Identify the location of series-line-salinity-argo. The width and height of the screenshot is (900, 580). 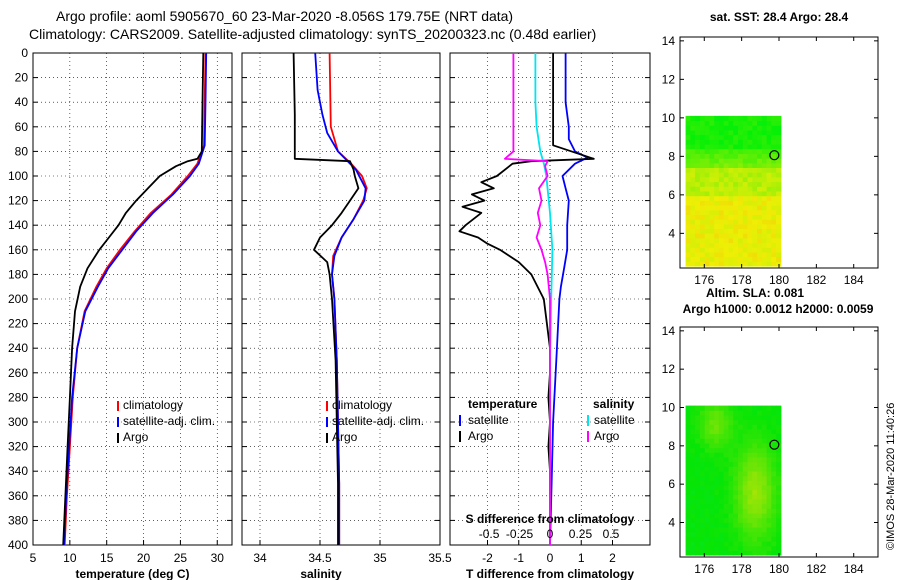
(527, 299).